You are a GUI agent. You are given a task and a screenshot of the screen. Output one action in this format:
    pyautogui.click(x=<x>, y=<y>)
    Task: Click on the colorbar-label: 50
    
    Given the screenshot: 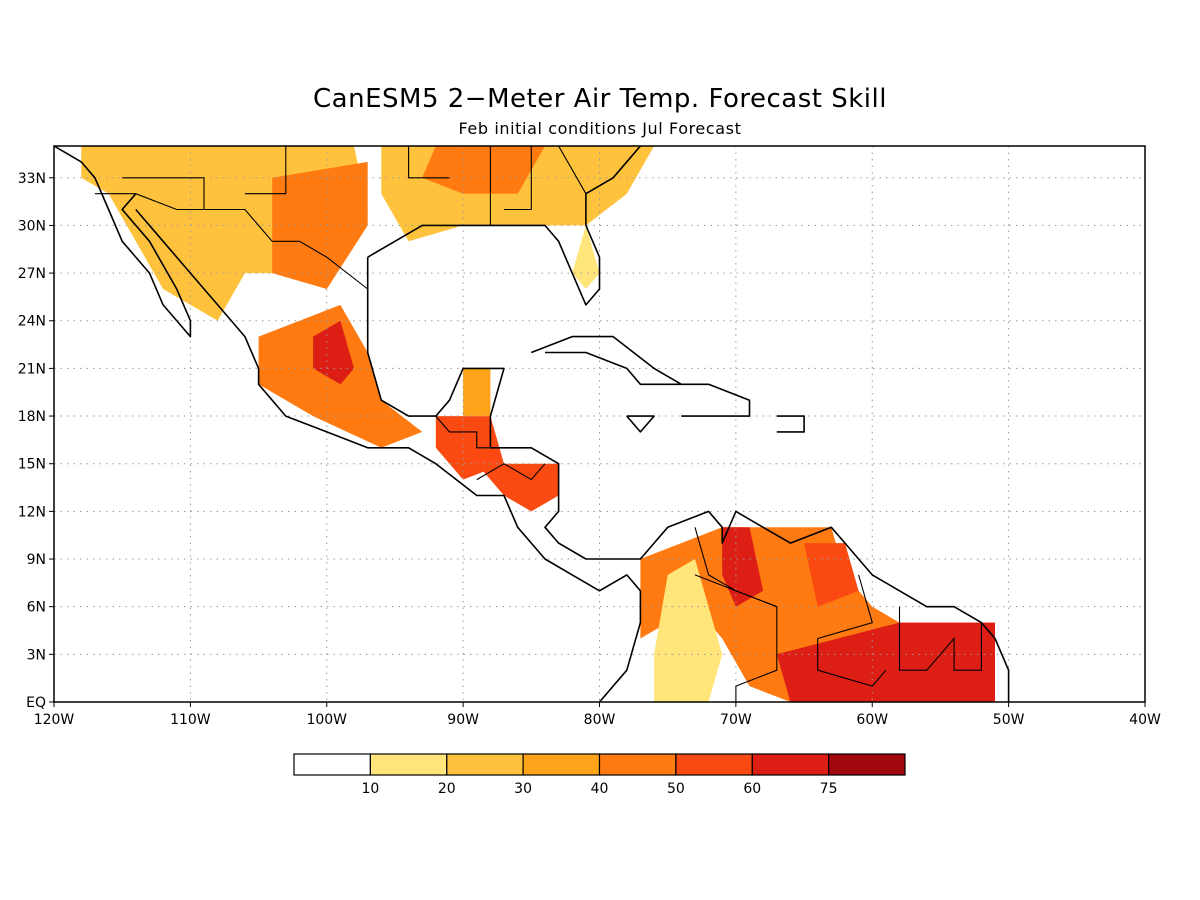 What is the action you would take?
    pyautogui.click(x=676, y=789)
    